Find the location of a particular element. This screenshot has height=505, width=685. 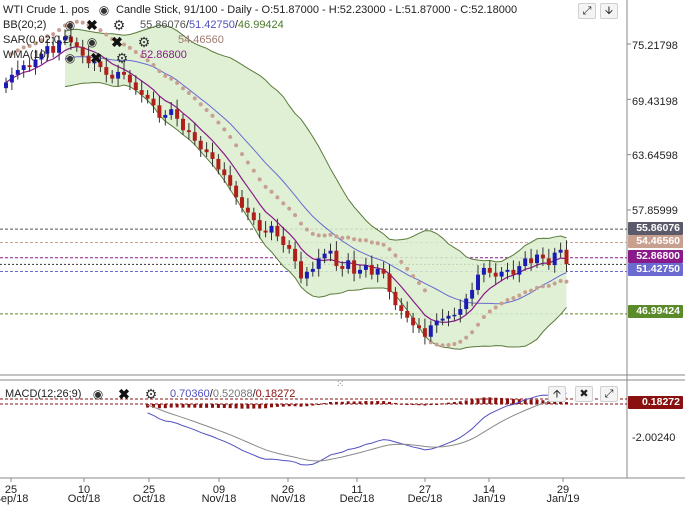

x-tick-day: 26 is located at coordinates (288, 490).